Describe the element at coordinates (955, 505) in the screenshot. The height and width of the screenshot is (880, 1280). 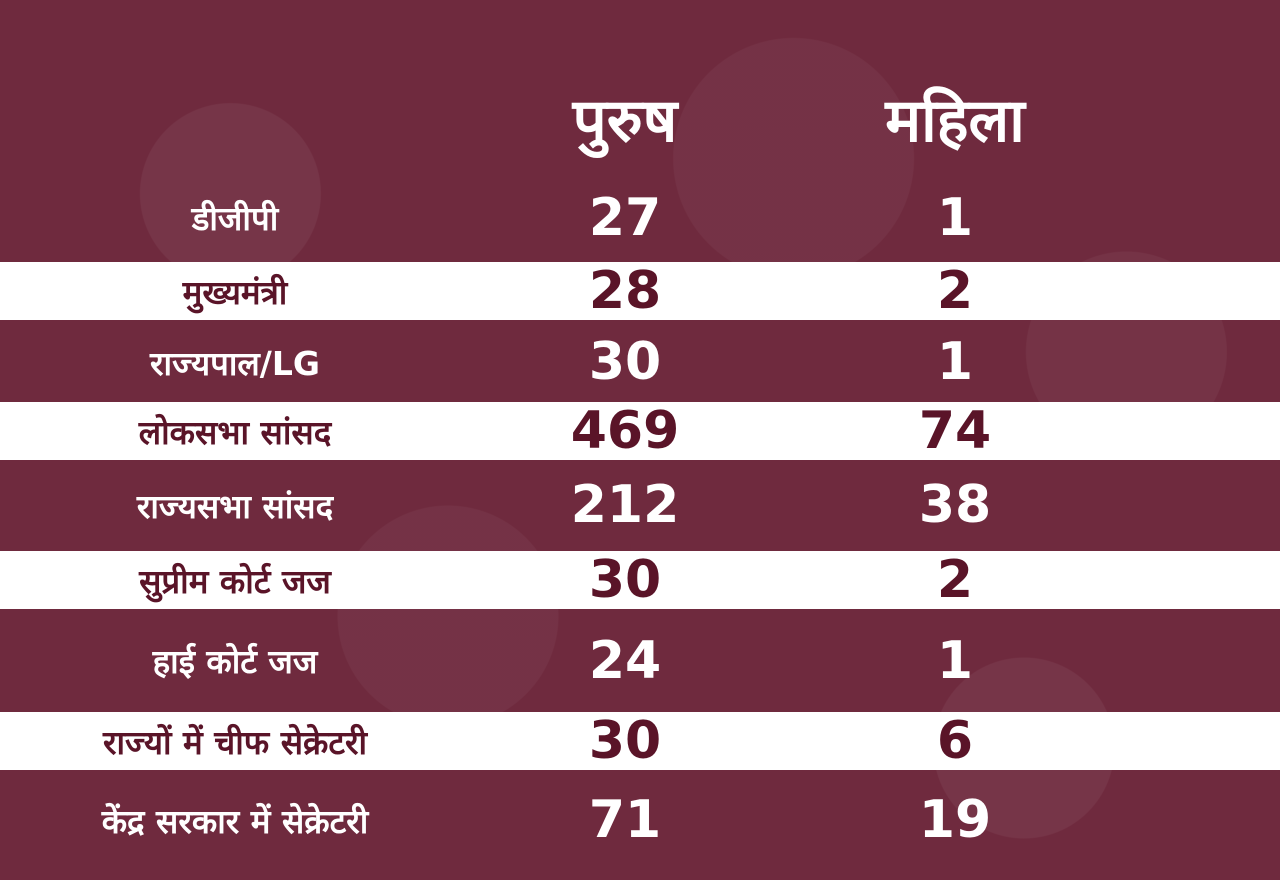
I see `female-value: 38` at that location.